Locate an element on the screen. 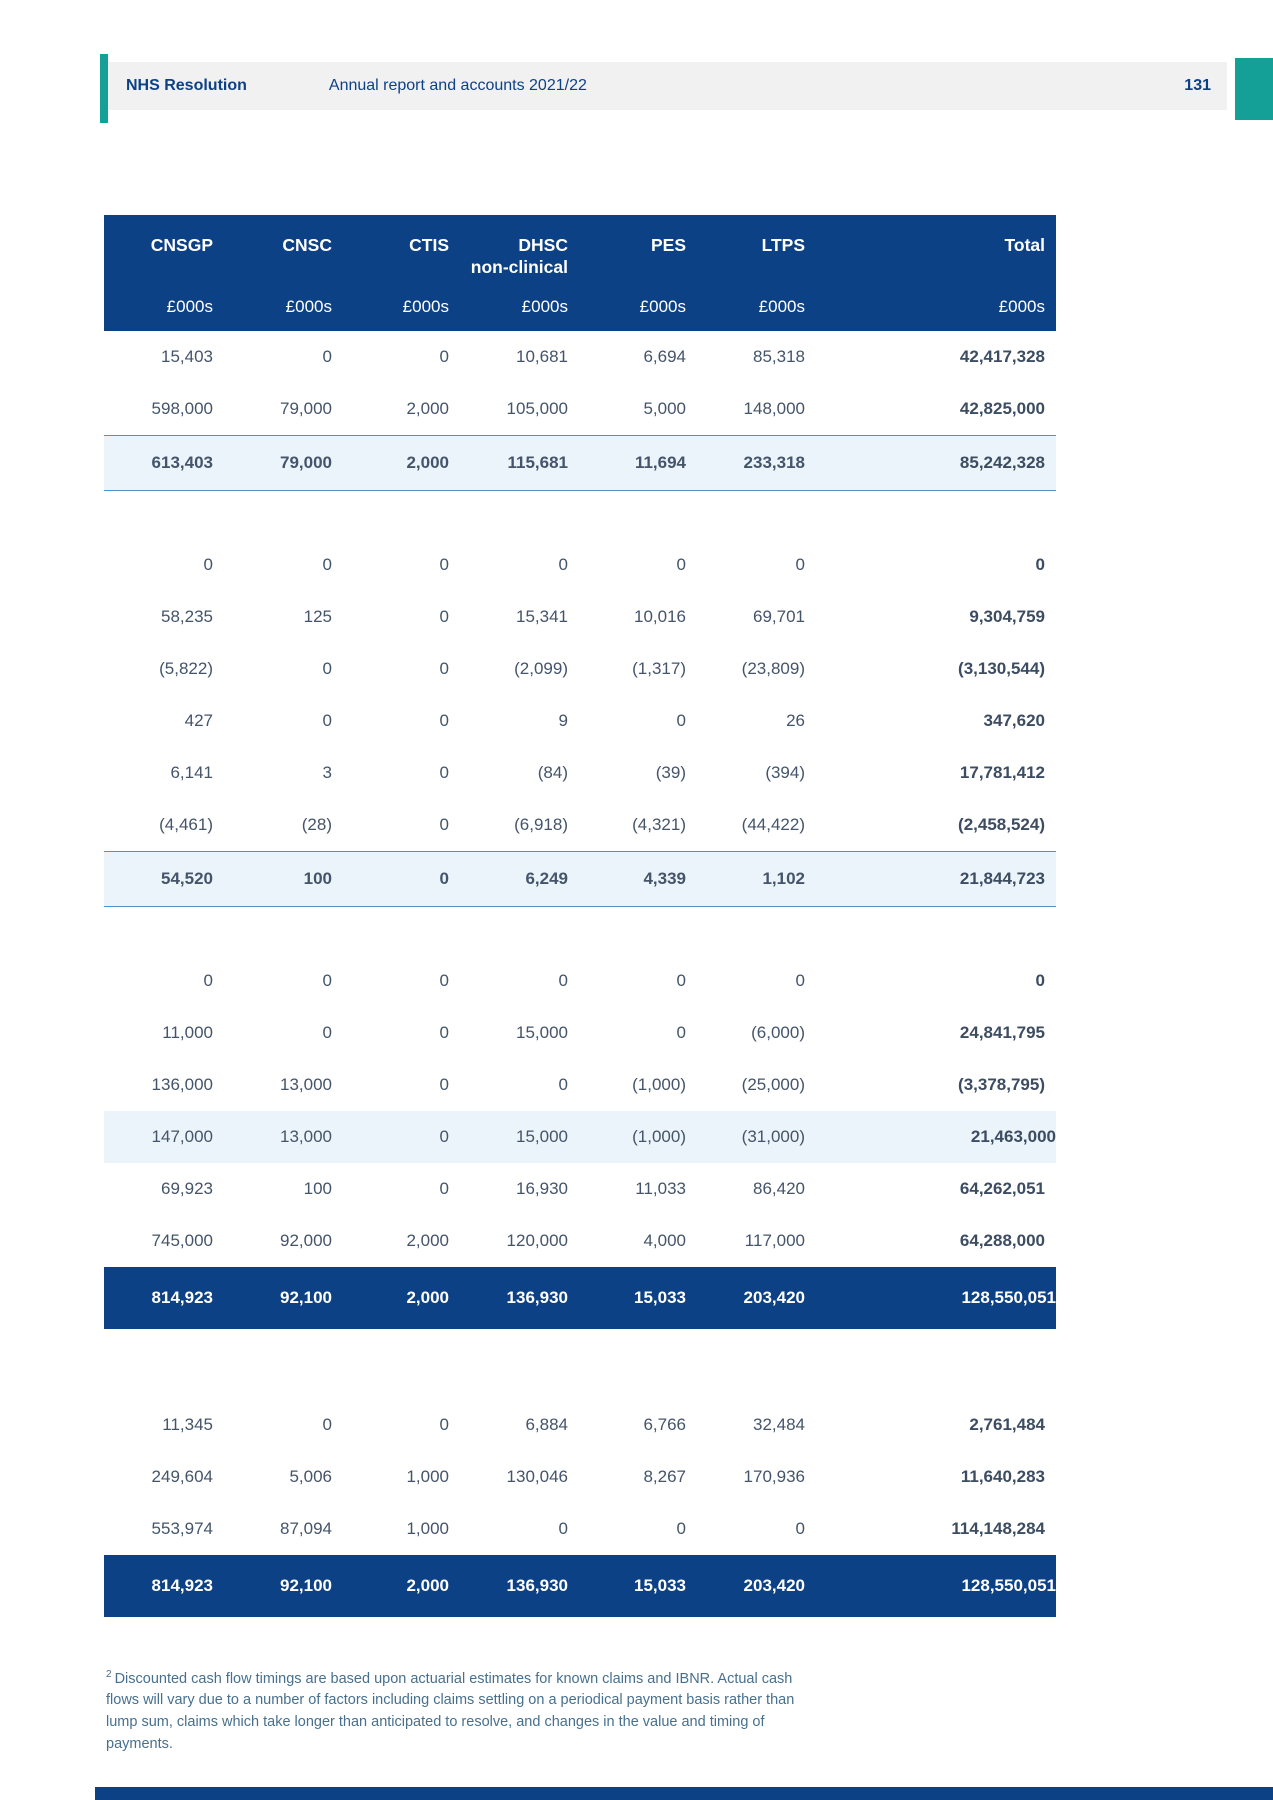 This screenshot has height=1800, width=1273. table-header: CNSGP £000s CNSC £000s CTIS £000s is located at coordinates (580, 273).